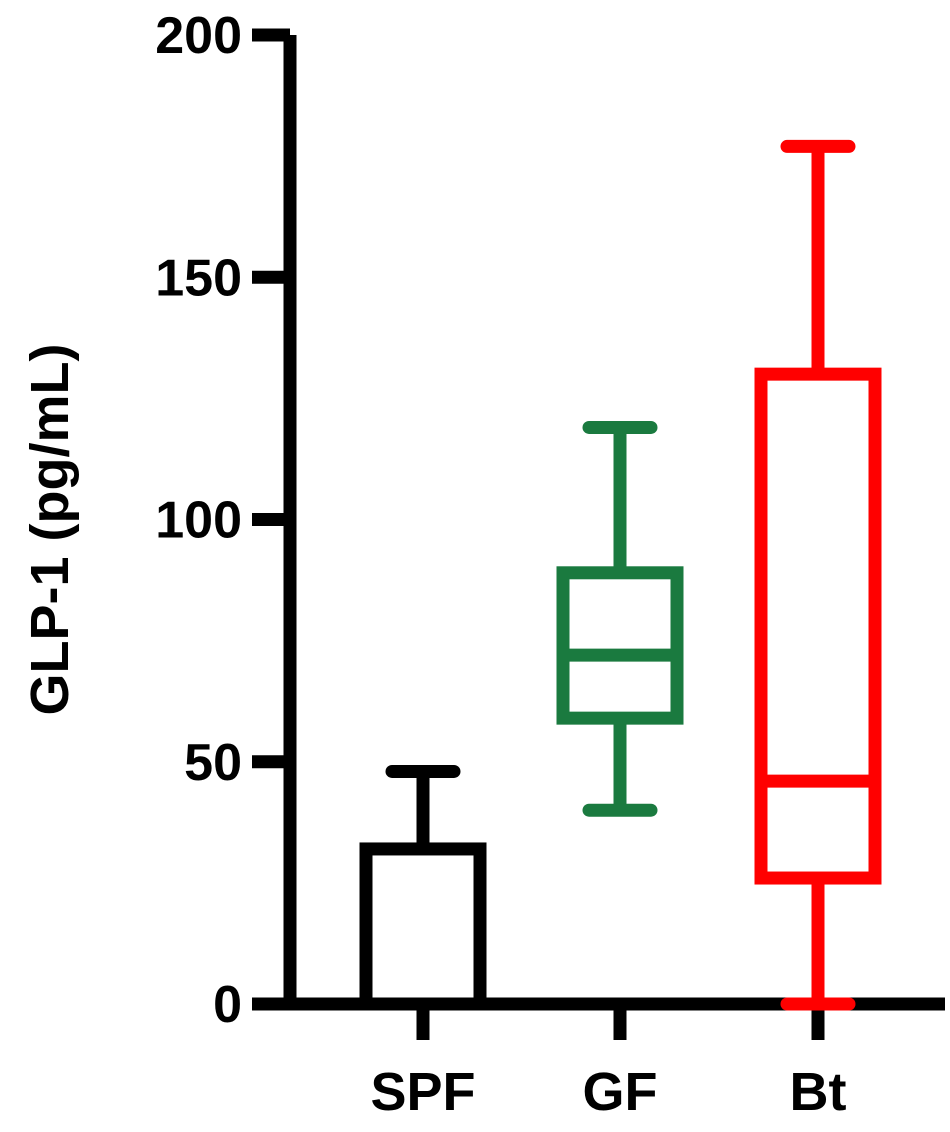  I want to click on box-gf, so click(620, 618).